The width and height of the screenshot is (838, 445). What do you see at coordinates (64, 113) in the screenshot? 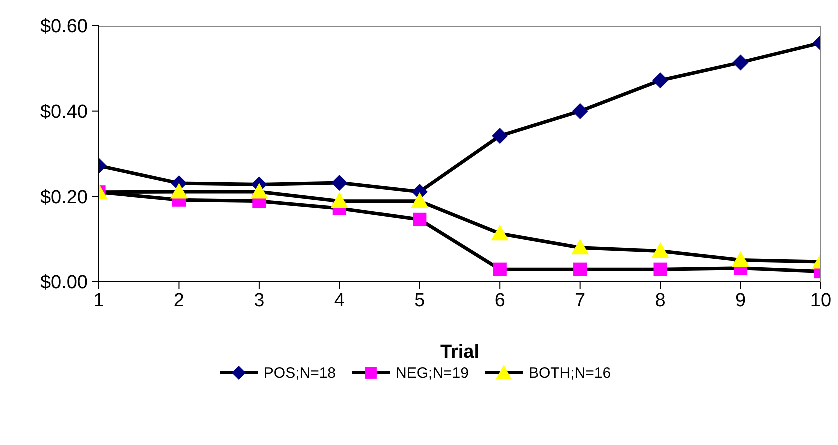
I see `y-tick-label: $0.40` at bounding box center [64, 113].